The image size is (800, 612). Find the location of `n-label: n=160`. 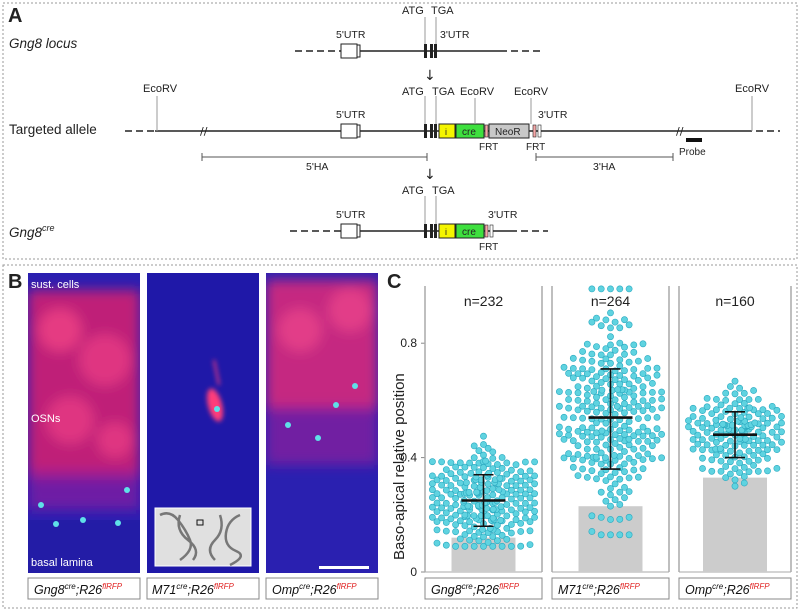

n-label: n=160 is located at coordinates (735, 301).